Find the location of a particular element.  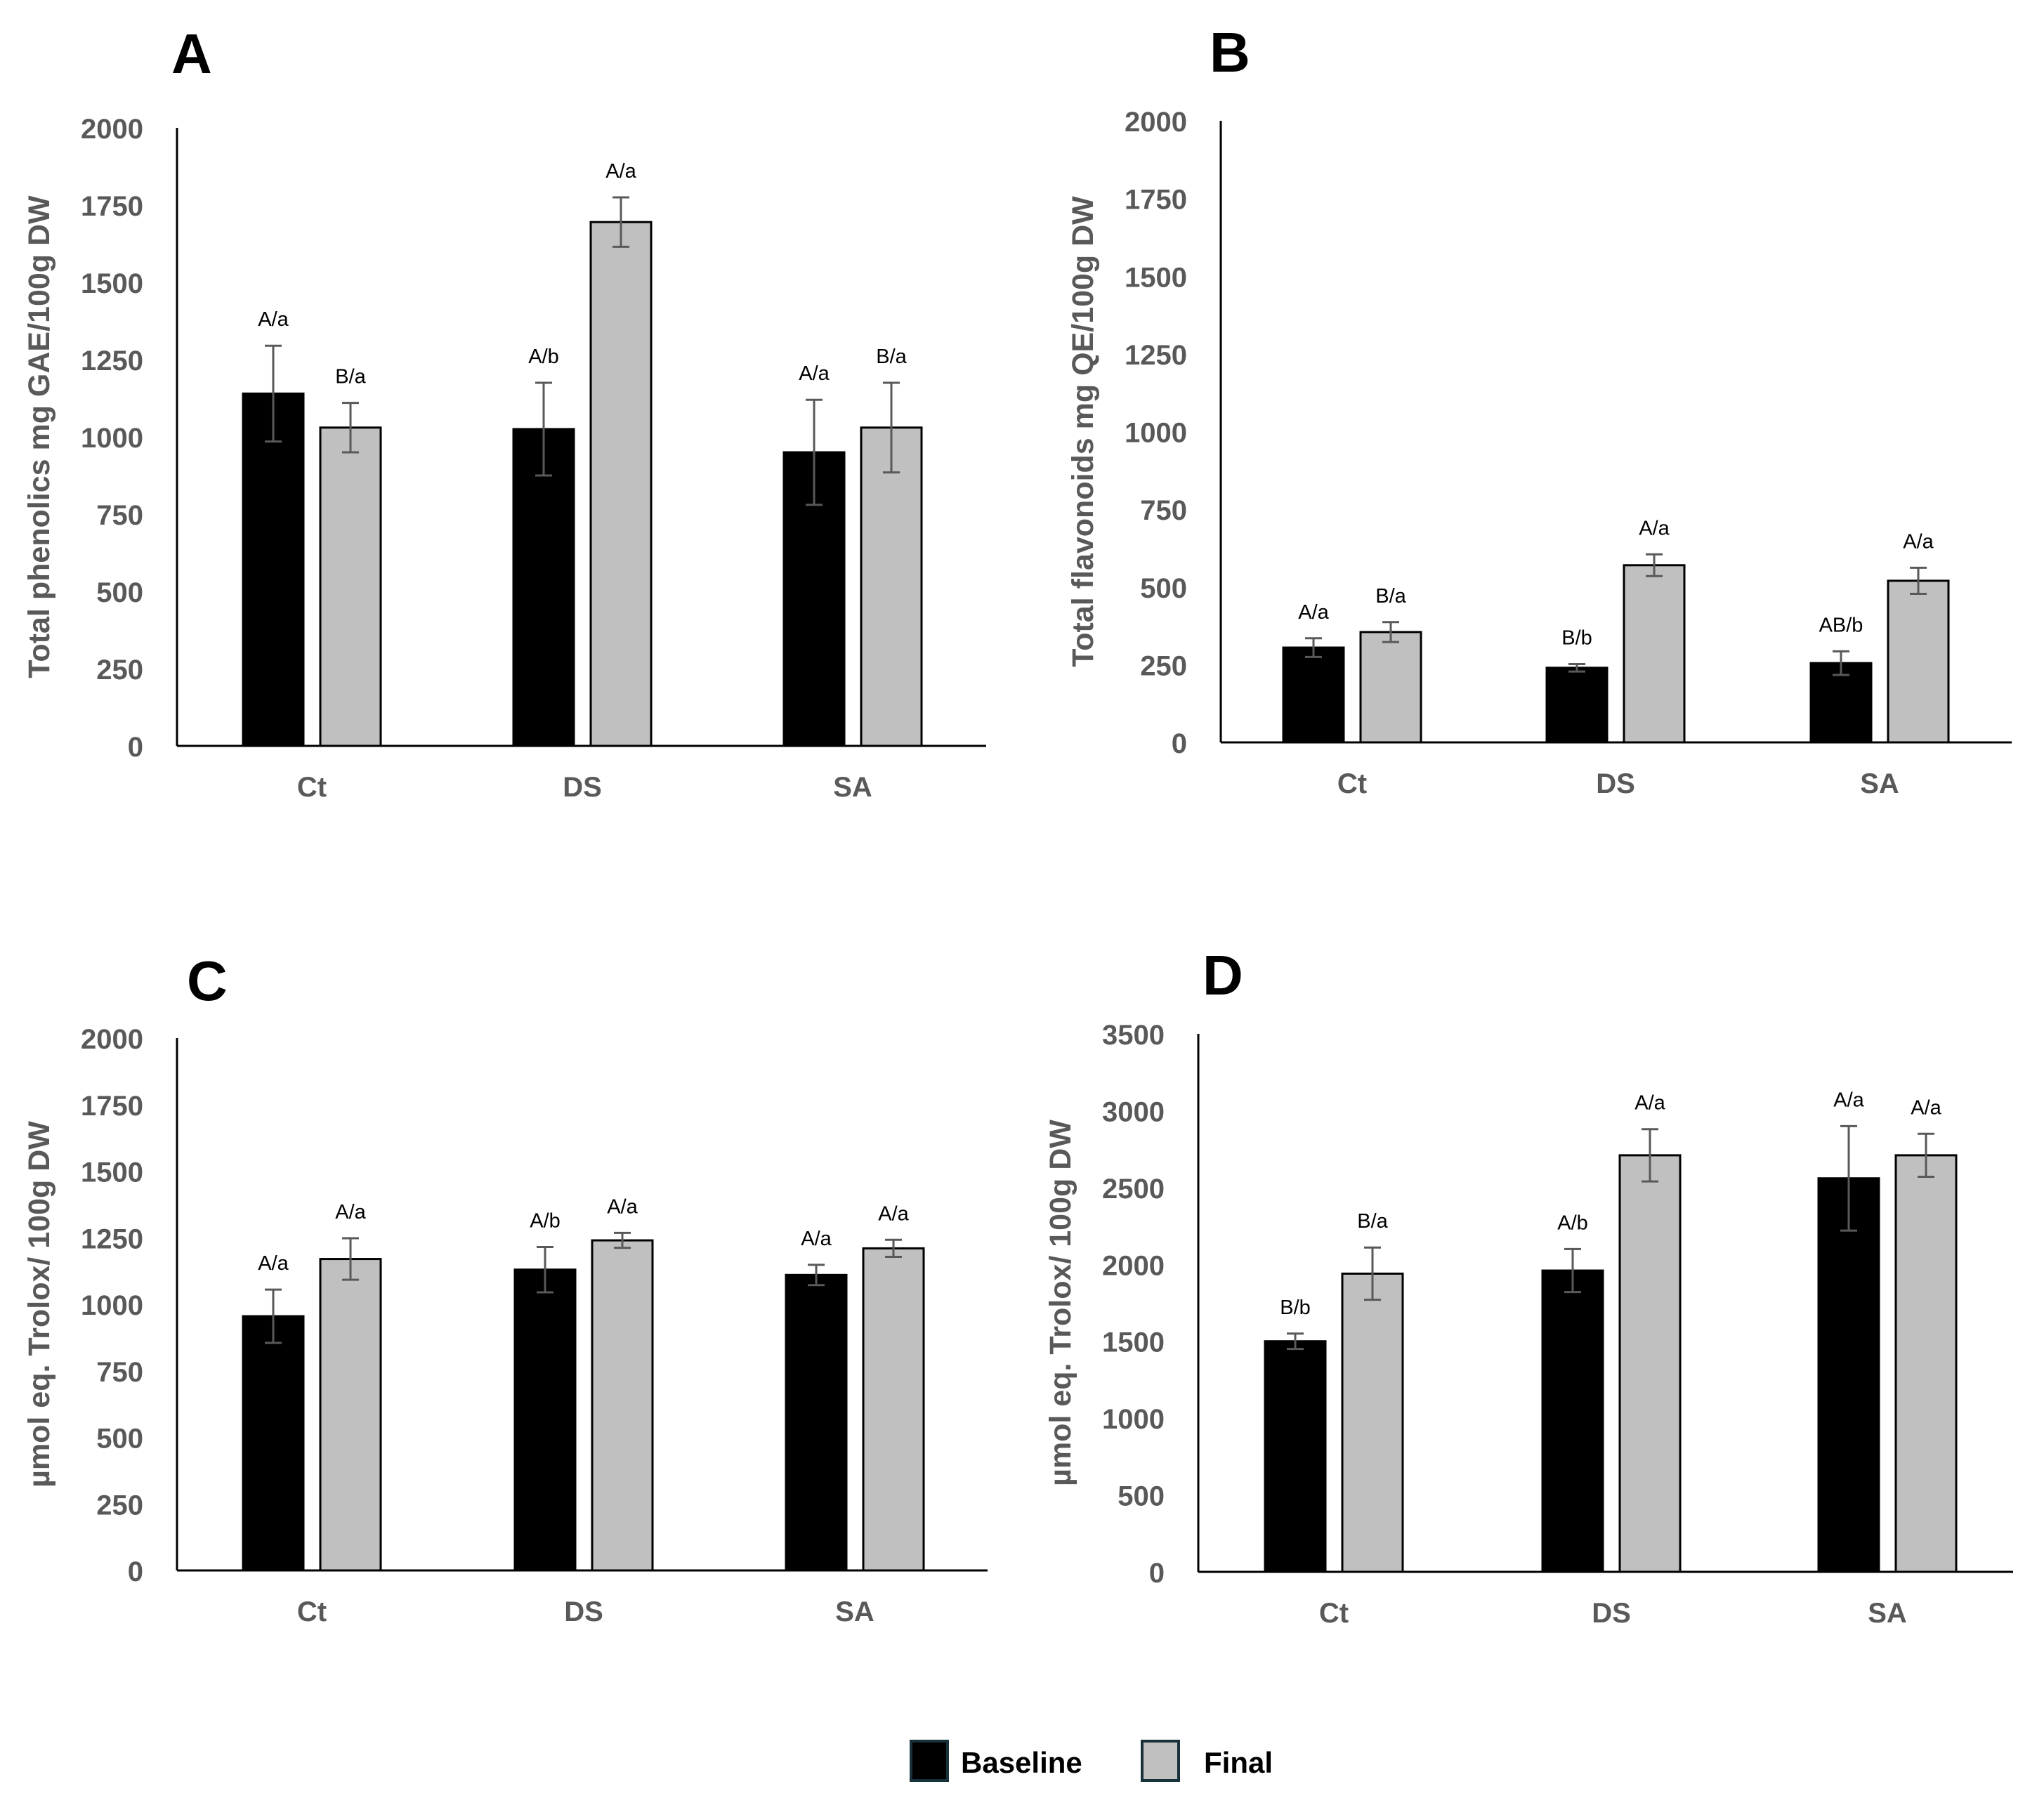

significance-label: AB/b is located at coordinates (1841, 625).